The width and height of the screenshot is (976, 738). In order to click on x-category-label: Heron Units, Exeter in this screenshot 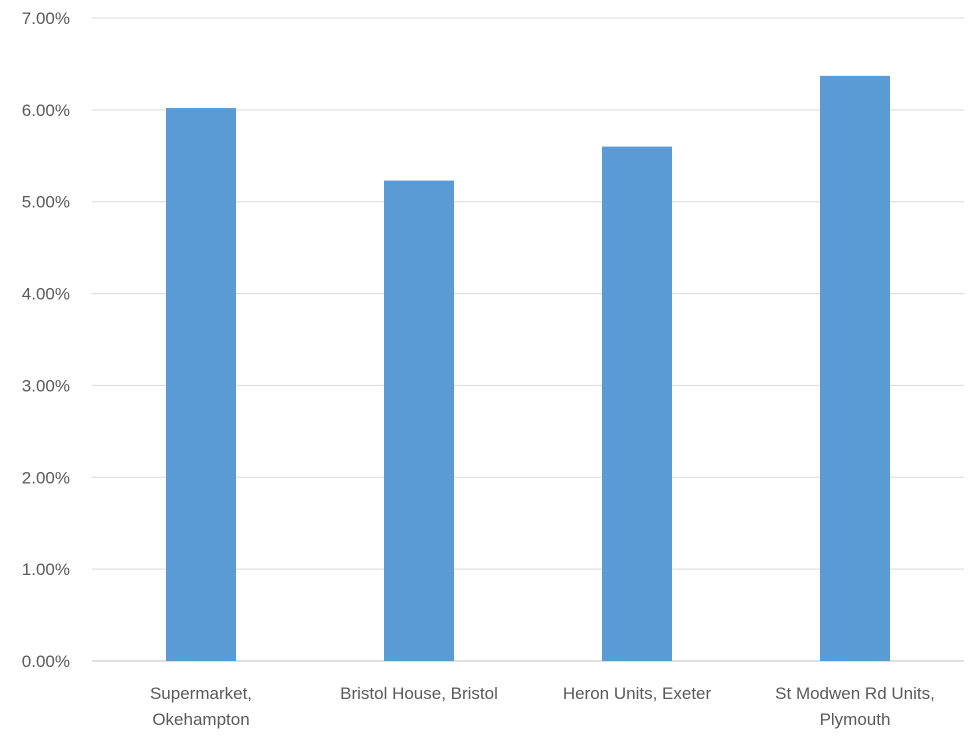, I will do `click(637, 693)`.